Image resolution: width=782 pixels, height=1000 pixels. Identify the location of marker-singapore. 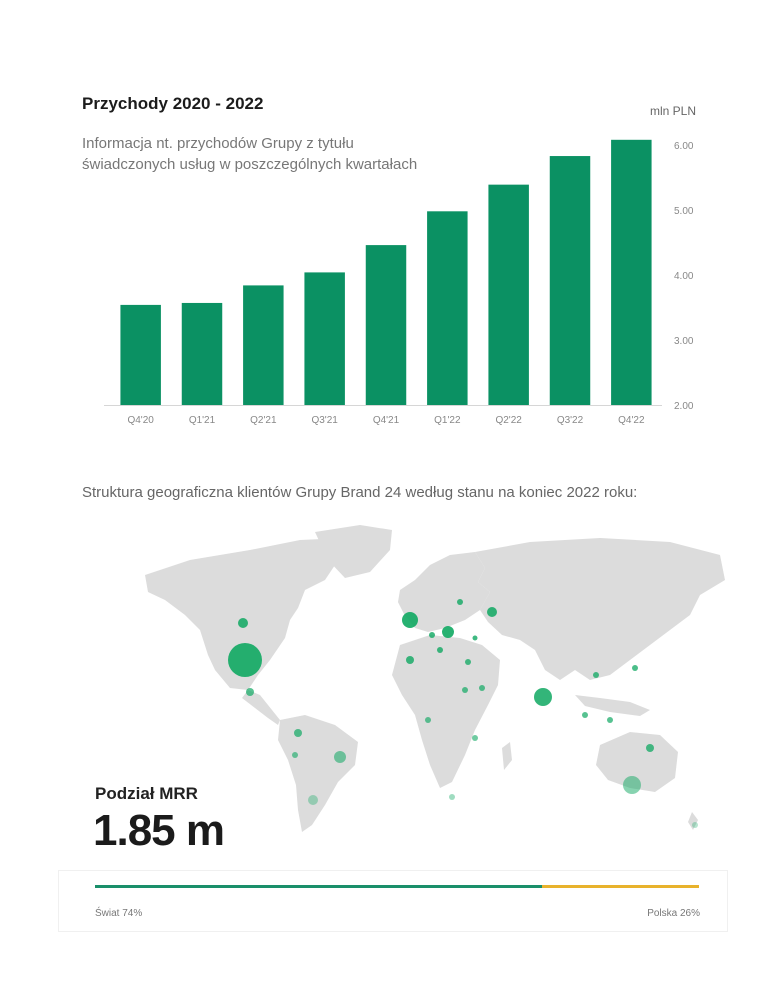
(585, 715).